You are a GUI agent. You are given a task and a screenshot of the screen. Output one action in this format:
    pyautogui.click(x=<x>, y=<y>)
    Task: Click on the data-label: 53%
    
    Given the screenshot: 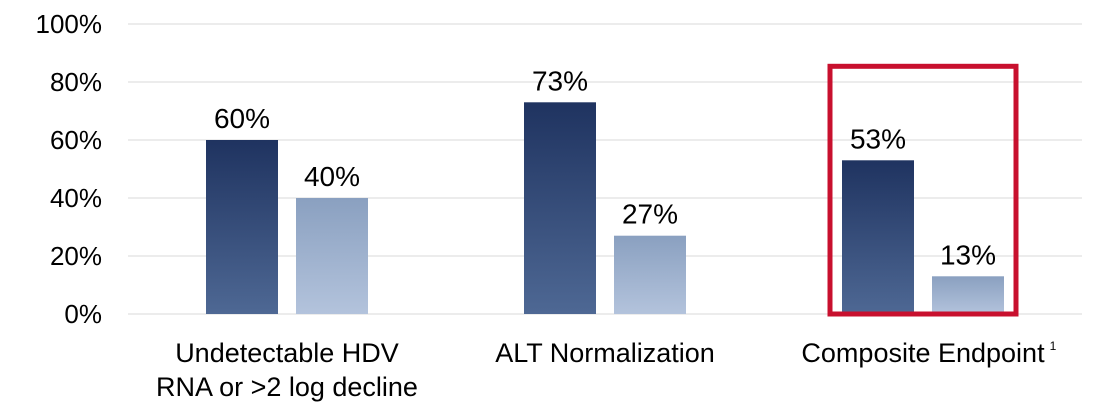 What is the action you would take?
    pyautogui.click(x=878, y=138)
    